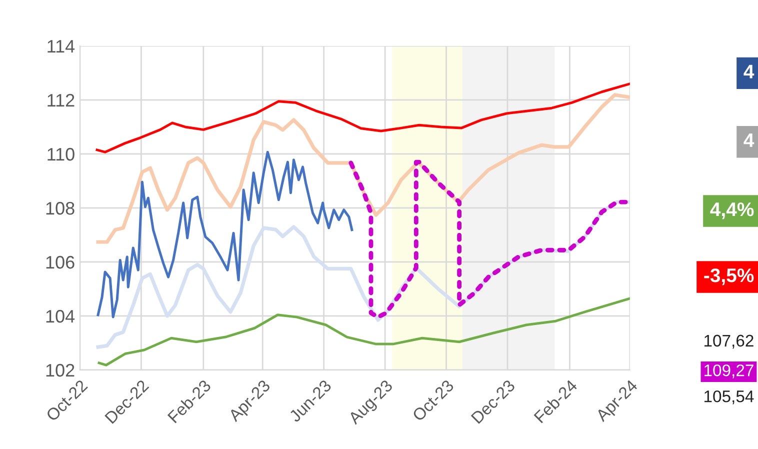  What do you see at coordinates (732, 211) in the screenshot?
I see `text: 4,4%` at bounding box center [732, 211].